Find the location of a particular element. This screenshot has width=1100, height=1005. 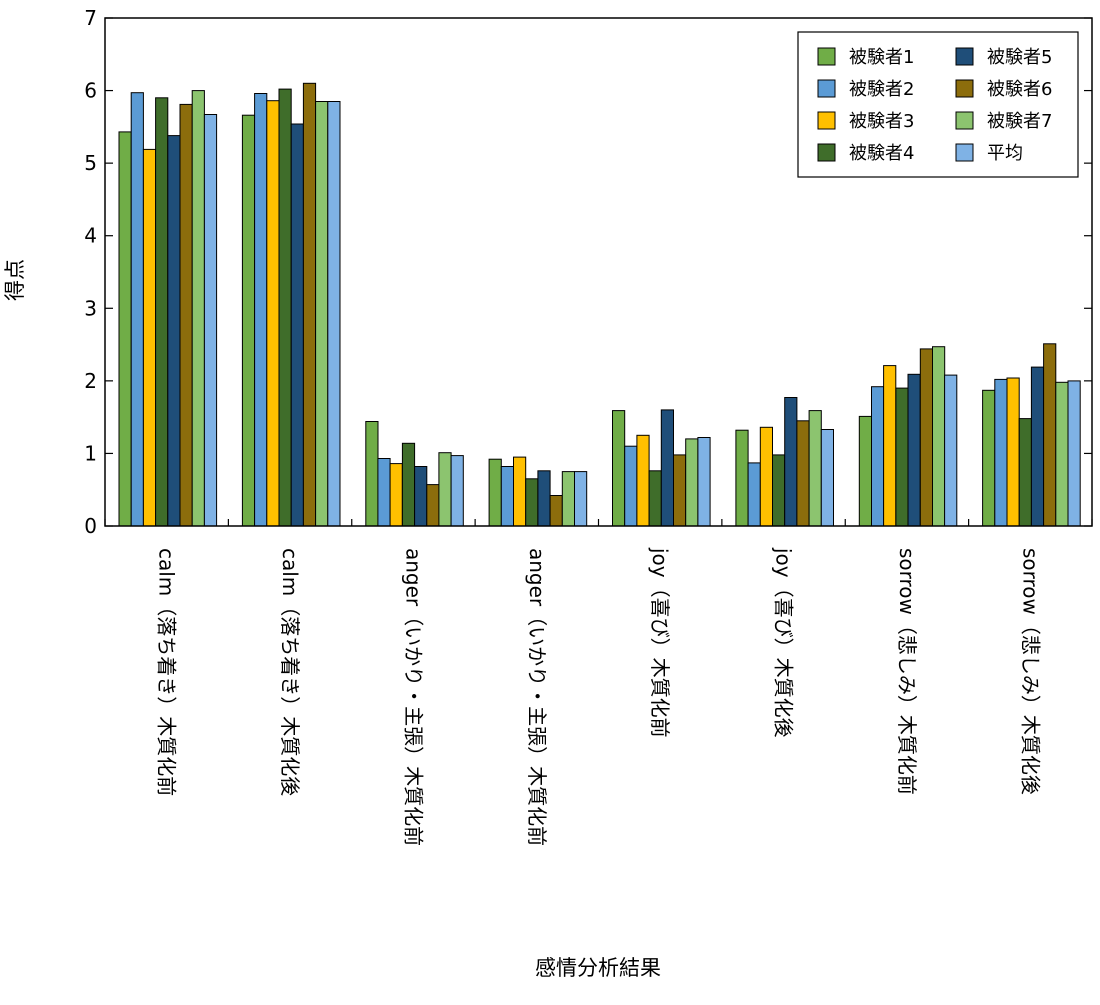

category-label-7: sorrow（悲しみ）木質化前 is located at coordinates (907, 671).